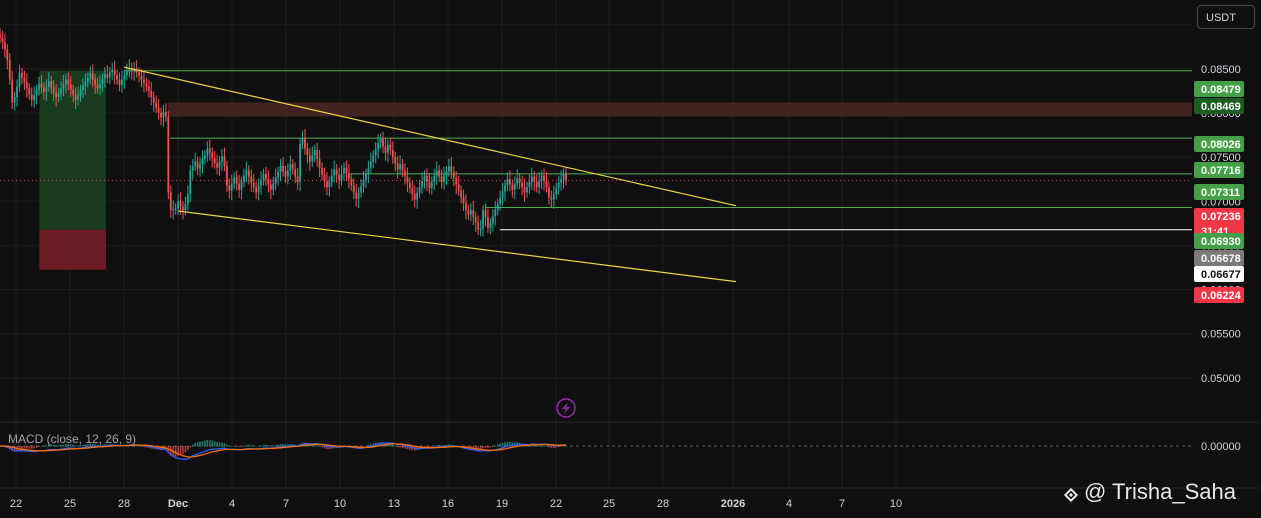  I want to click on svg-text: 0.06224, so click(1221, 296).